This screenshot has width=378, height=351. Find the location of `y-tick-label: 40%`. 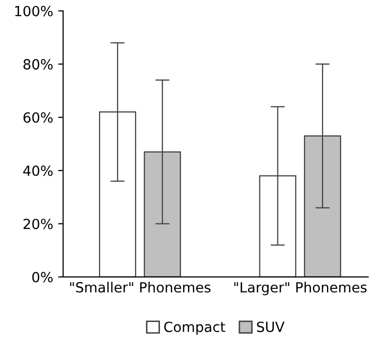

y-tick-label: 40% is located at coordinates (38, 170).